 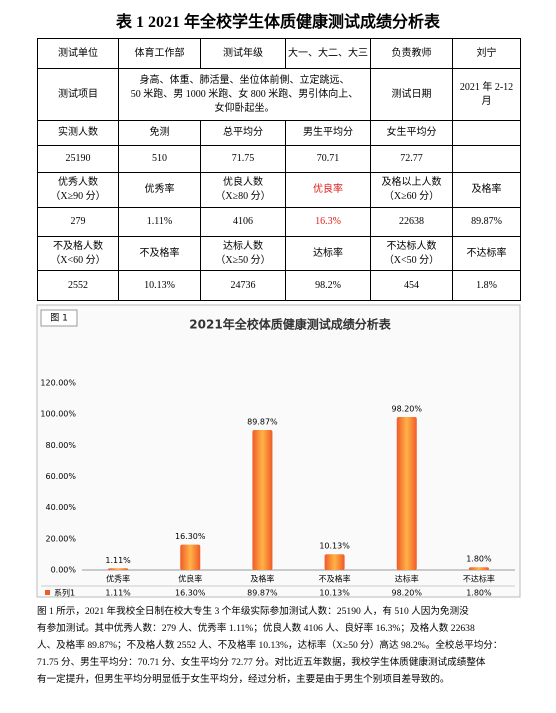 What do you see at coordinates (47, 592) in the screenshot?
I see `legend-swatch` at bounding box center [47, 592].